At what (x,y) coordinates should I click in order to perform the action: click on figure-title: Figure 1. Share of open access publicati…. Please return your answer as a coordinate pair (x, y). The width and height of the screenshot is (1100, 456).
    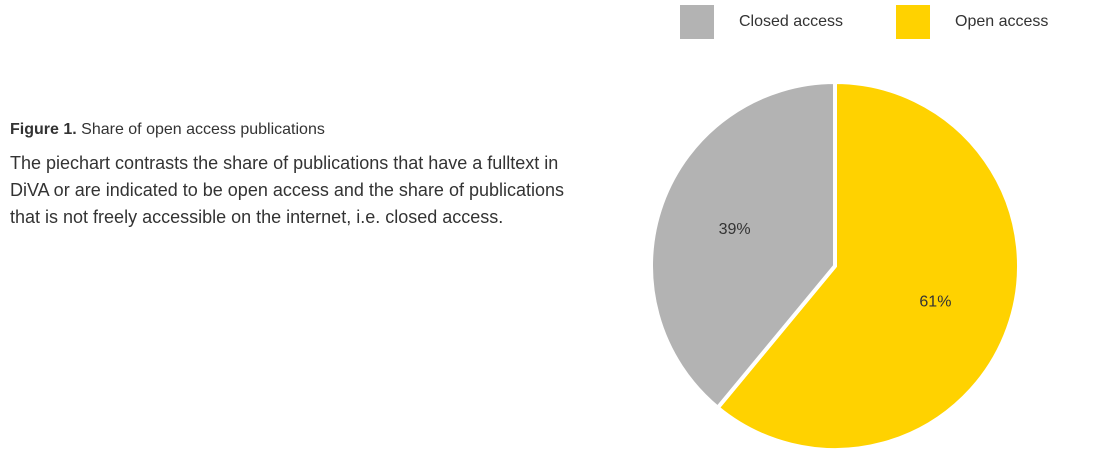
    Looking at the image, I should click on (290, 130).